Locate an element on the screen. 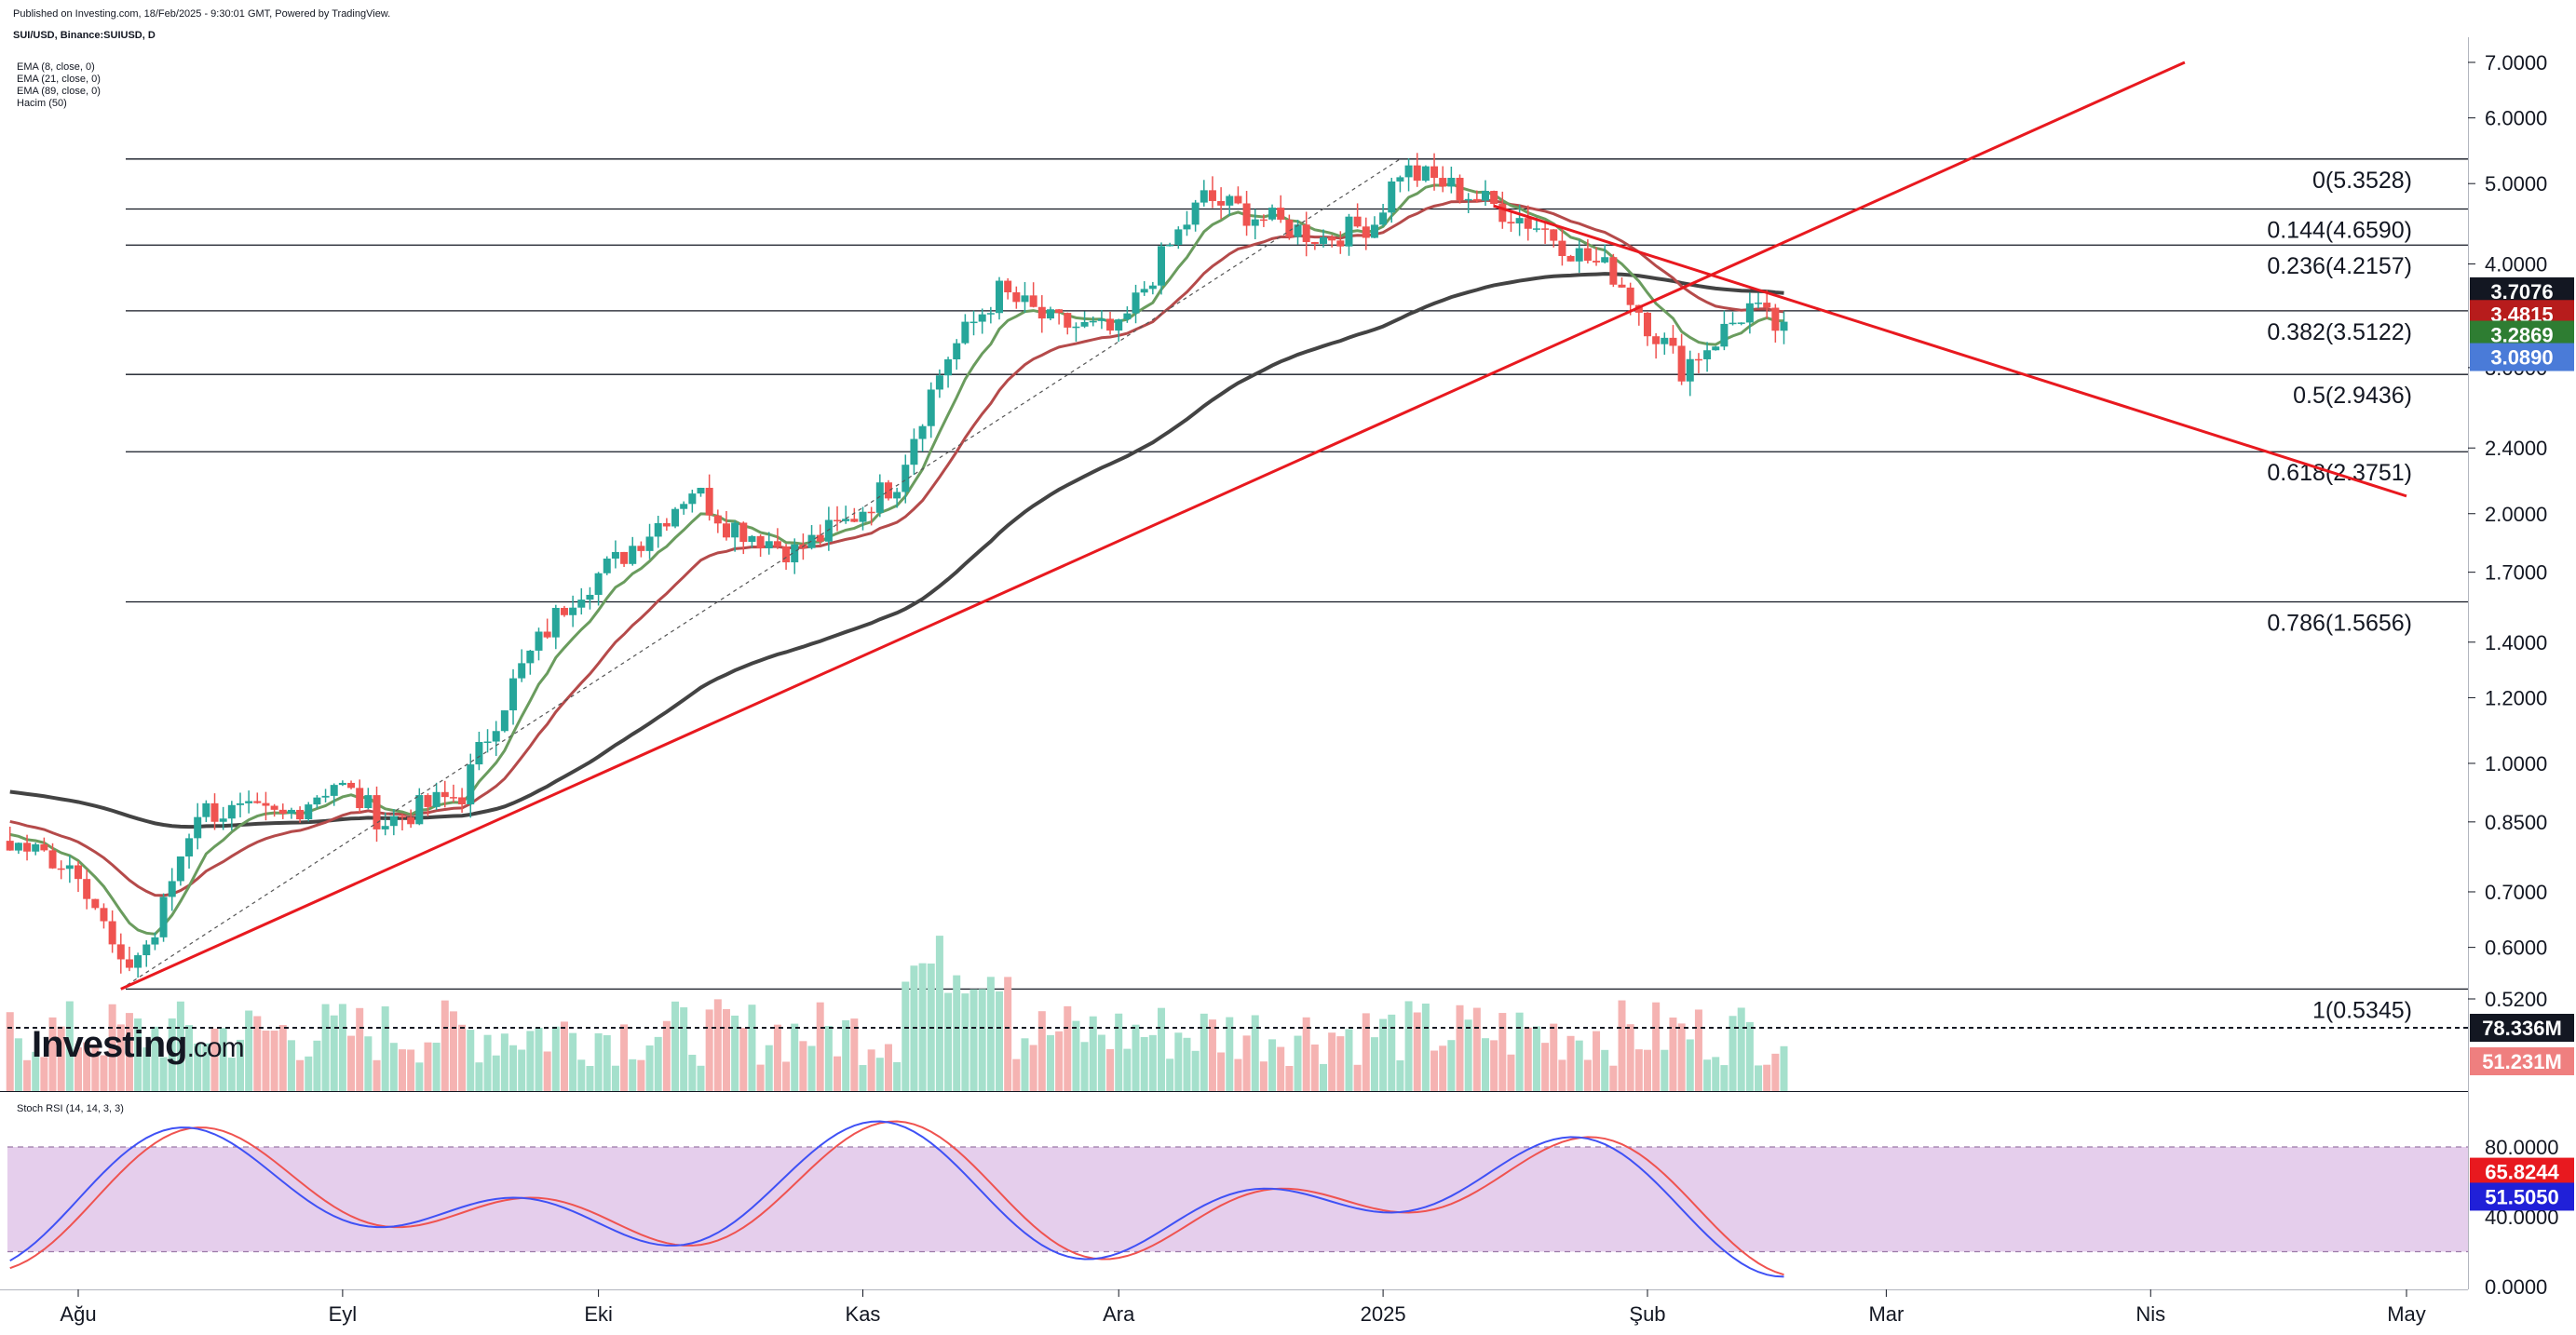 The height and width of the screenshot is (1335, 2576). time-tick-0: Ağu is located at coordinates (78, 1314).